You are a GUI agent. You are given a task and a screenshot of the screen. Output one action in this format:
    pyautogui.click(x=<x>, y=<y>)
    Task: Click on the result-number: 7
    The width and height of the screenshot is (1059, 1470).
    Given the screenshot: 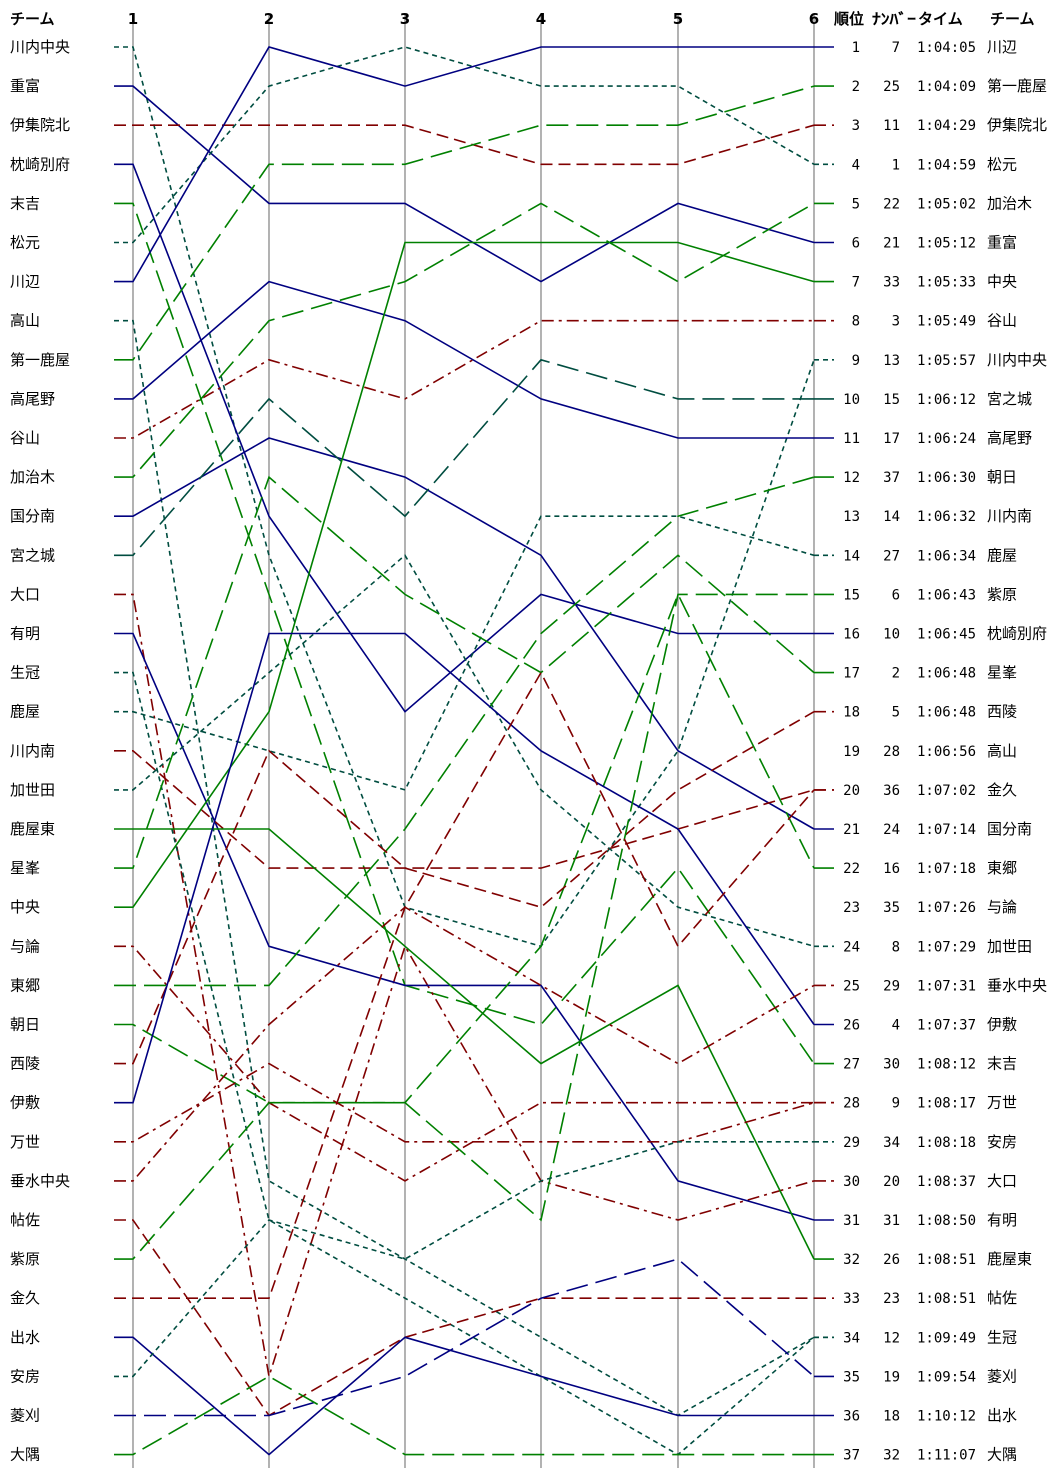 What is the action you would take?
    pyautogui.click(x=896, y=48)
    